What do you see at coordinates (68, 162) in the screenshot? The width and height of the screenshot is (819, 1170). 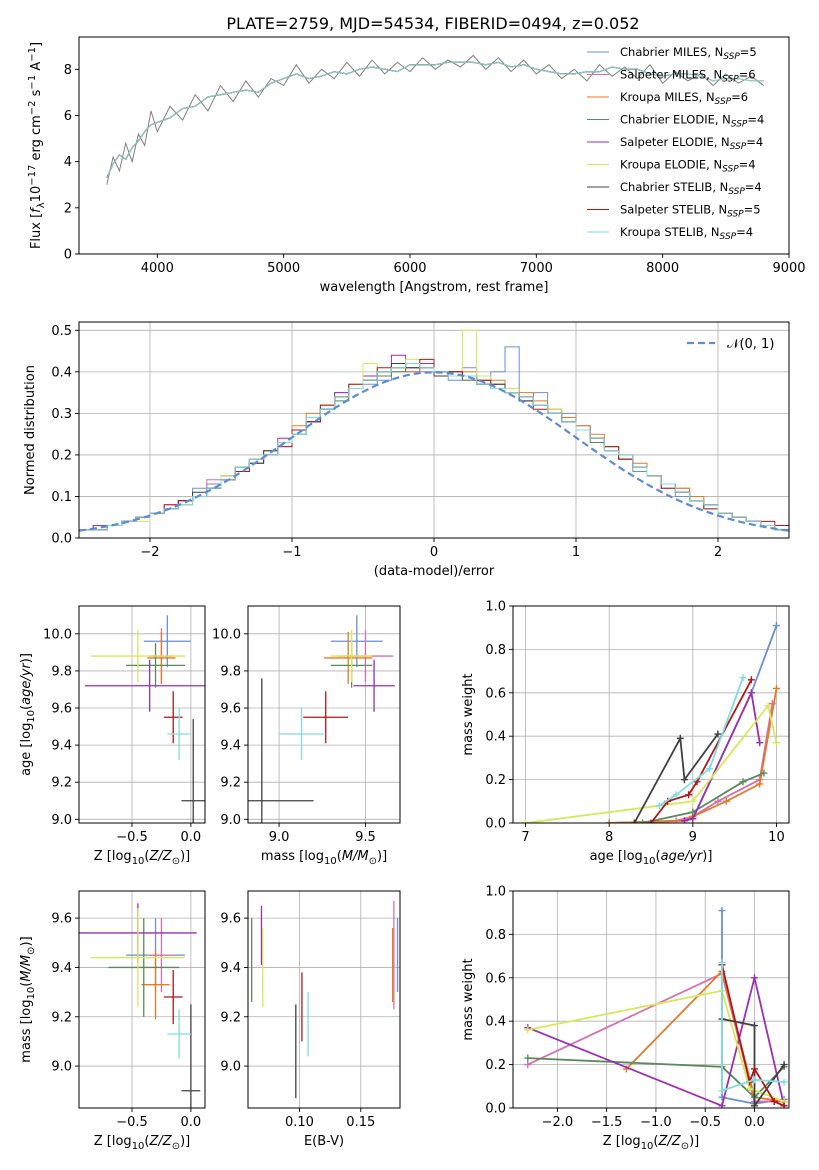 I see `y-tick-label: 4` at bounding box center [68, 162].